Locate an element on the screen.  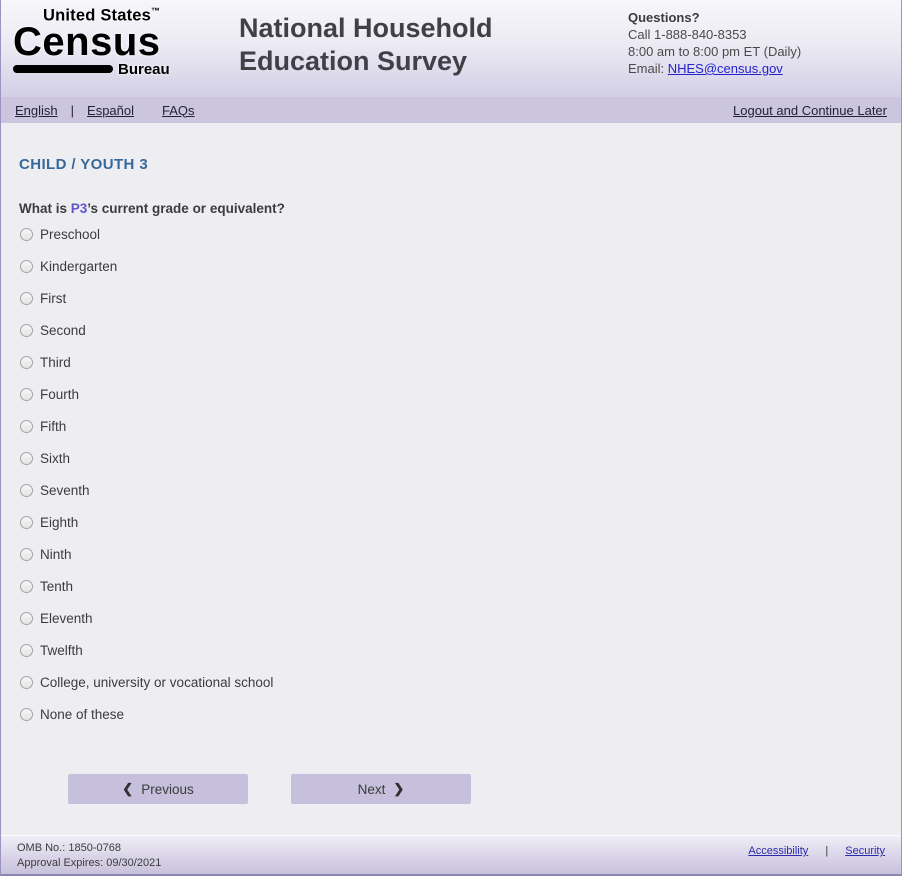
radio-option-third: Third is located at coordinates (451, 362).